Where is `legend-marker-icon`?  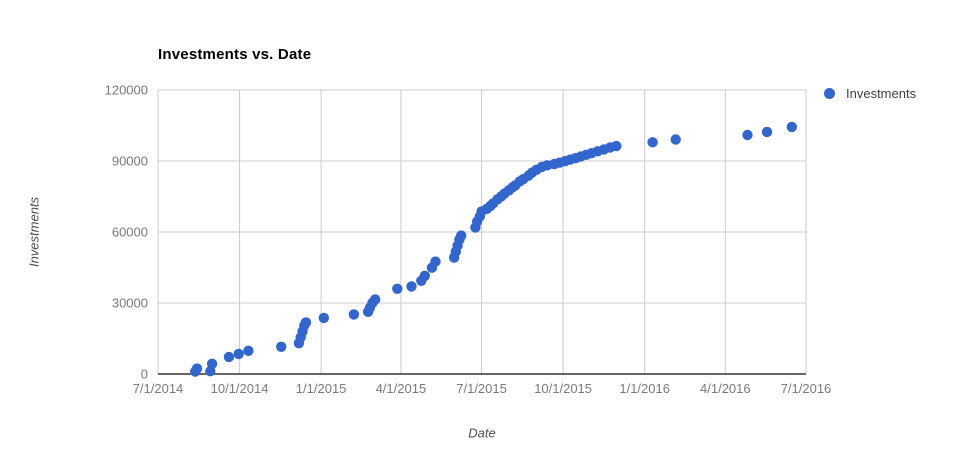 legend-marker-icon is located at coordinates (829, 93).